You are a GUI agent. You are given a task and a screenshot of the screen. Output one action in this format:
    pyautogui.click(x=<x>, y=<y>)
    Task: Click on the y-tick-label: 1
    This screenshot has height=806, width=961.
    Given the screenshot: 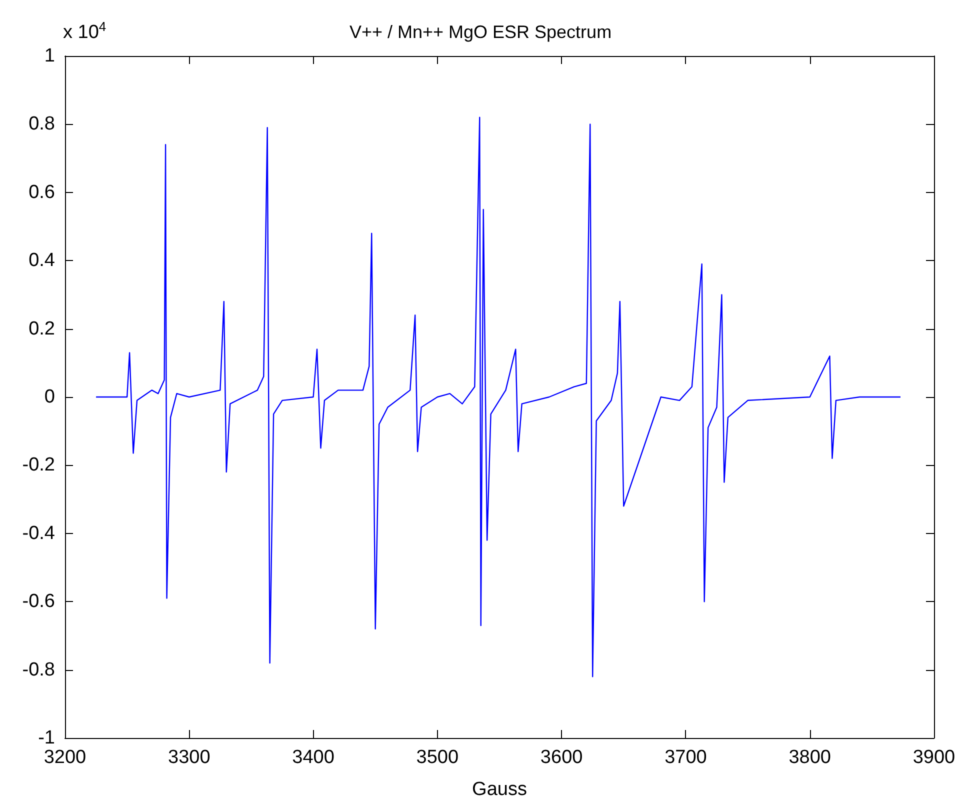 What is the action you would take?
    pyautogui.click(x=49, y=56)
    